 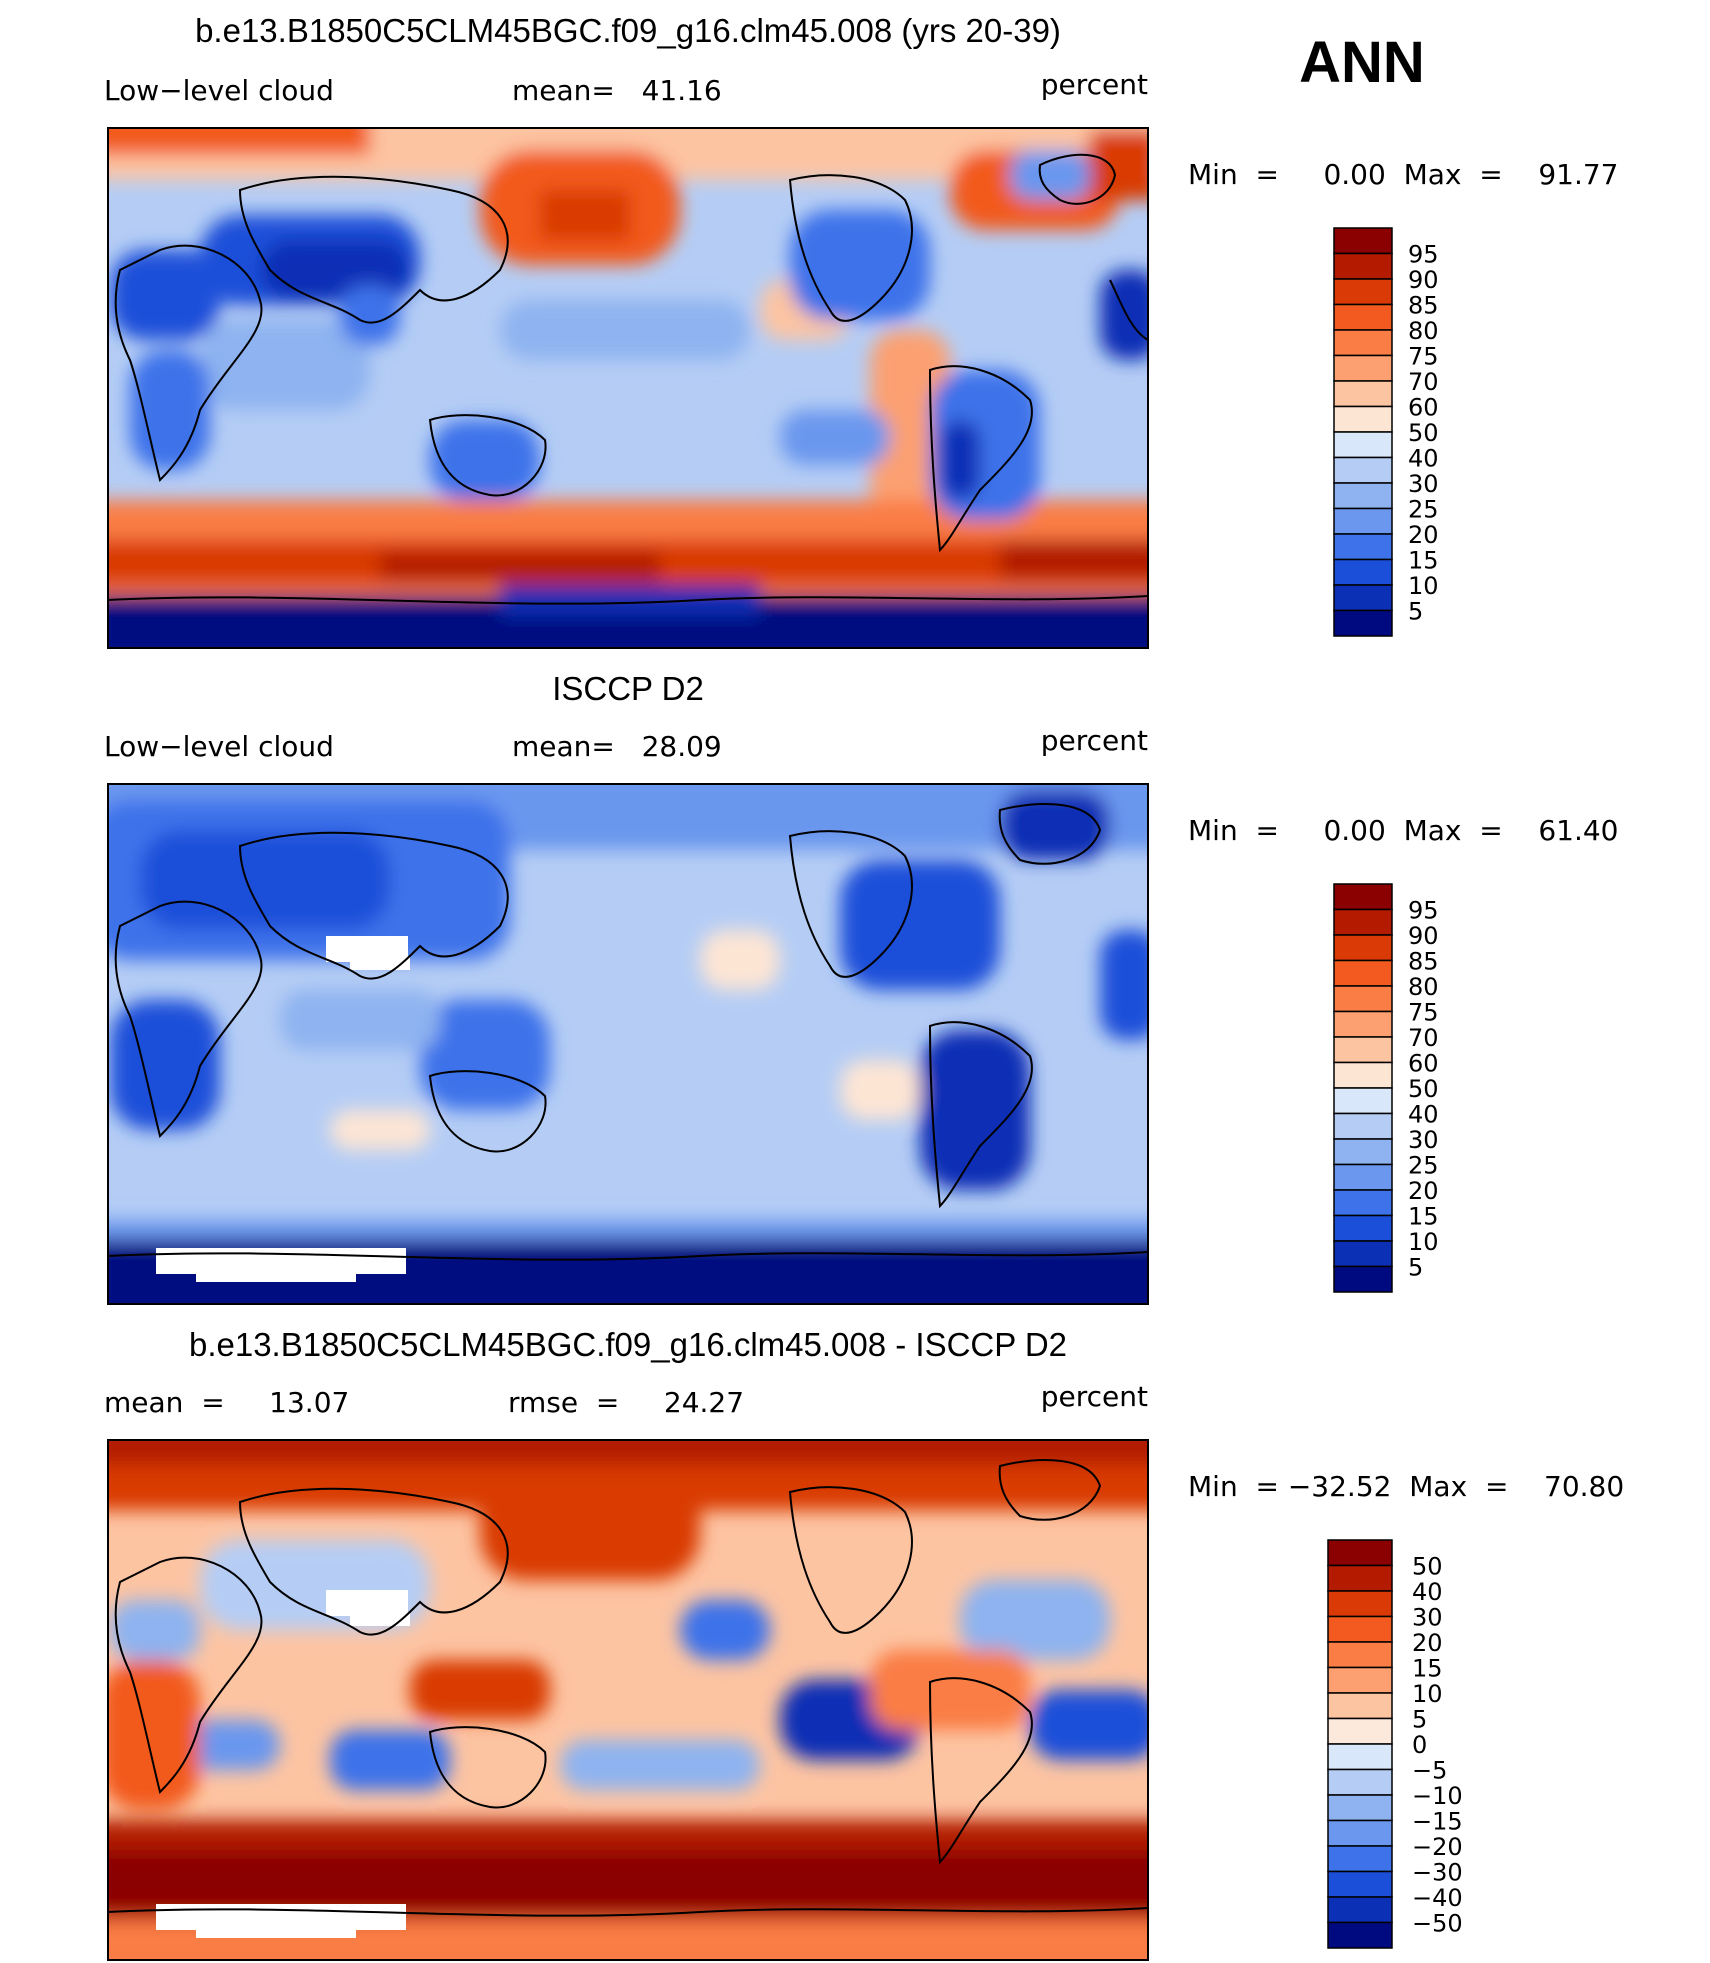 What do you see at coordinates (219, 746) in the screenshot?
I see `panel-2-left-label: Low−level cloud` at bounding box center [219, 746].